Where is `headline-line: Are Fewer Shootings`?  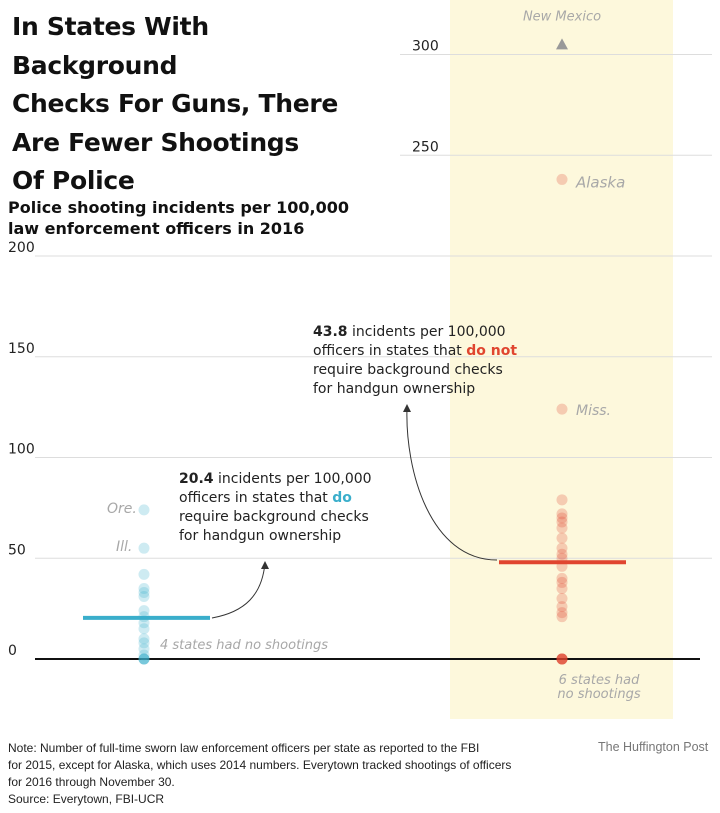 headline-line: Are Fewer Shootings is located at coordinates (155, 142).